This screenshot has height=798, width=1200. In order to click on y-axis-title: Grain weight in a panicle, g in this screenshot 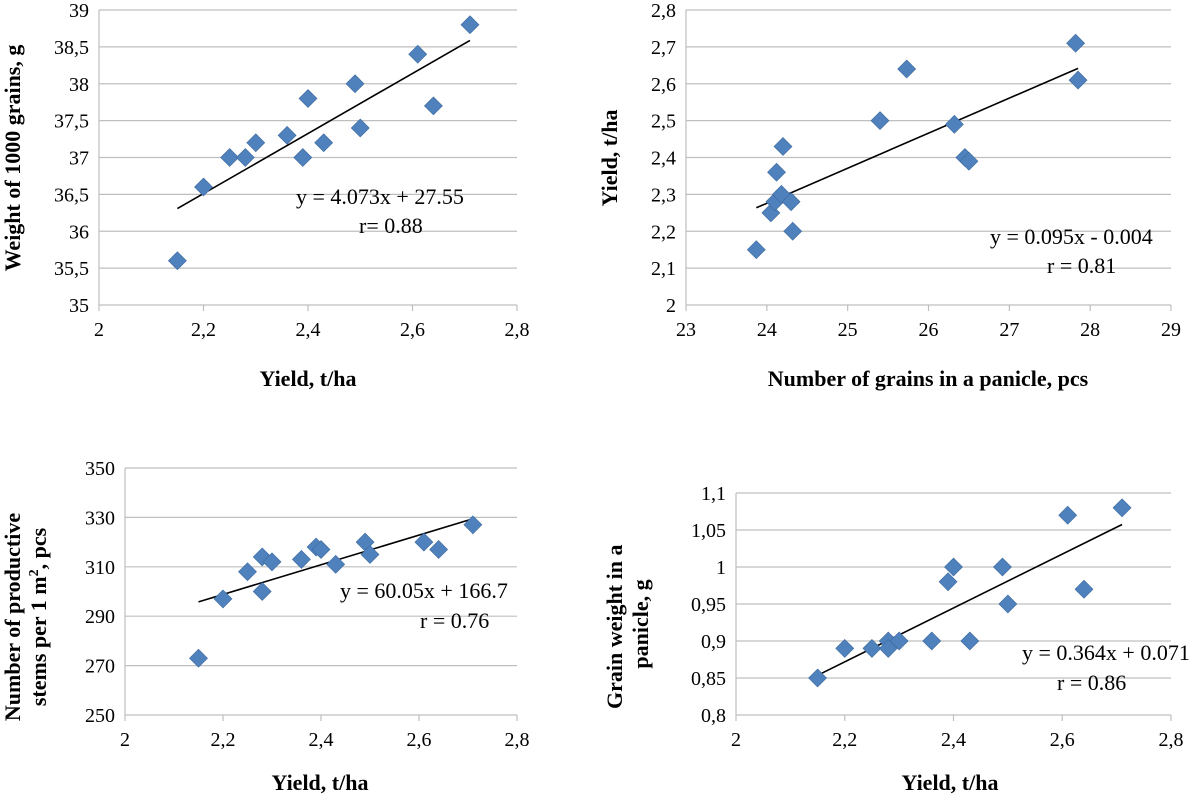, I will do `click(627, 624)`.